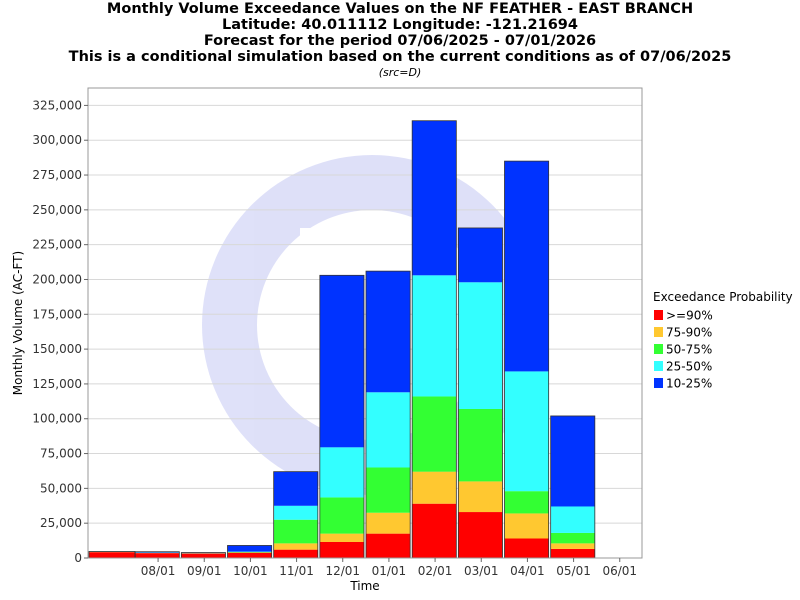 This screenshot has height=600, width=800. What do you see at coordinates (250, 571) in the screenshot?
I see `x-tick-label: 10/01` at bounding box center [250, 571].